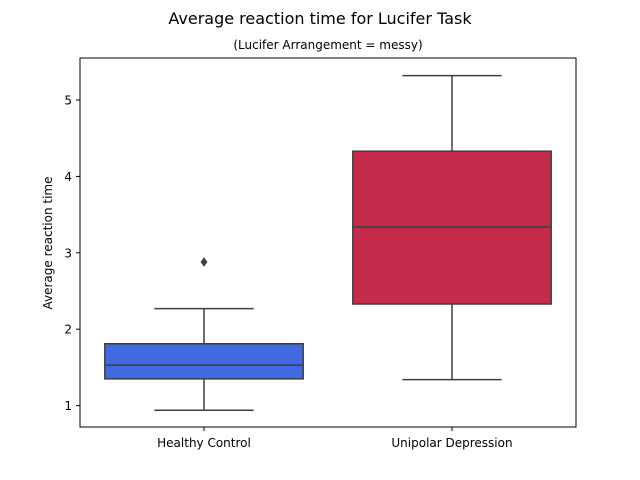 The width and height of the screenshot is (640, 480). Describe the element at coordinates (68, 406) in the screenshot. I see `y-tick-label: 1` at that location.